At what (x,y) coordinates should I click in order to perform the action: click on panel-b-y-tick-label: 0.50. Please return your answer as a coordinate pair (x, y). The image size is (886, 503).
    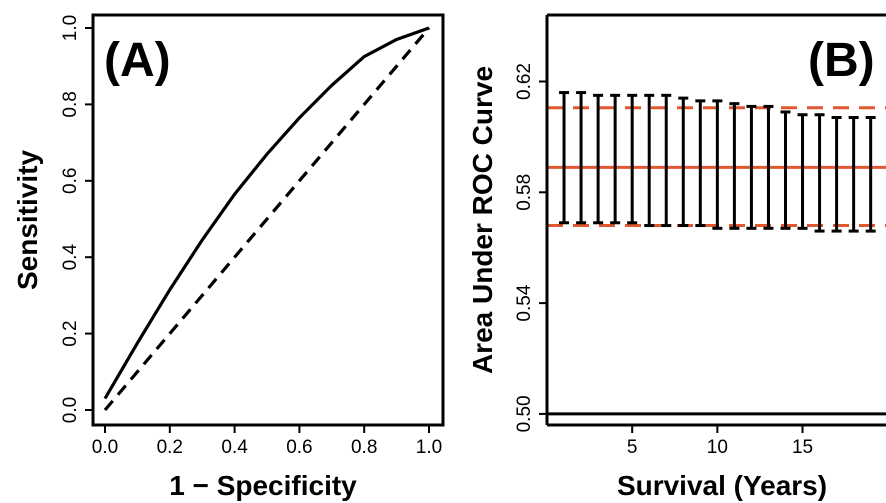
    Looking at the image, I should click on (524, 413).